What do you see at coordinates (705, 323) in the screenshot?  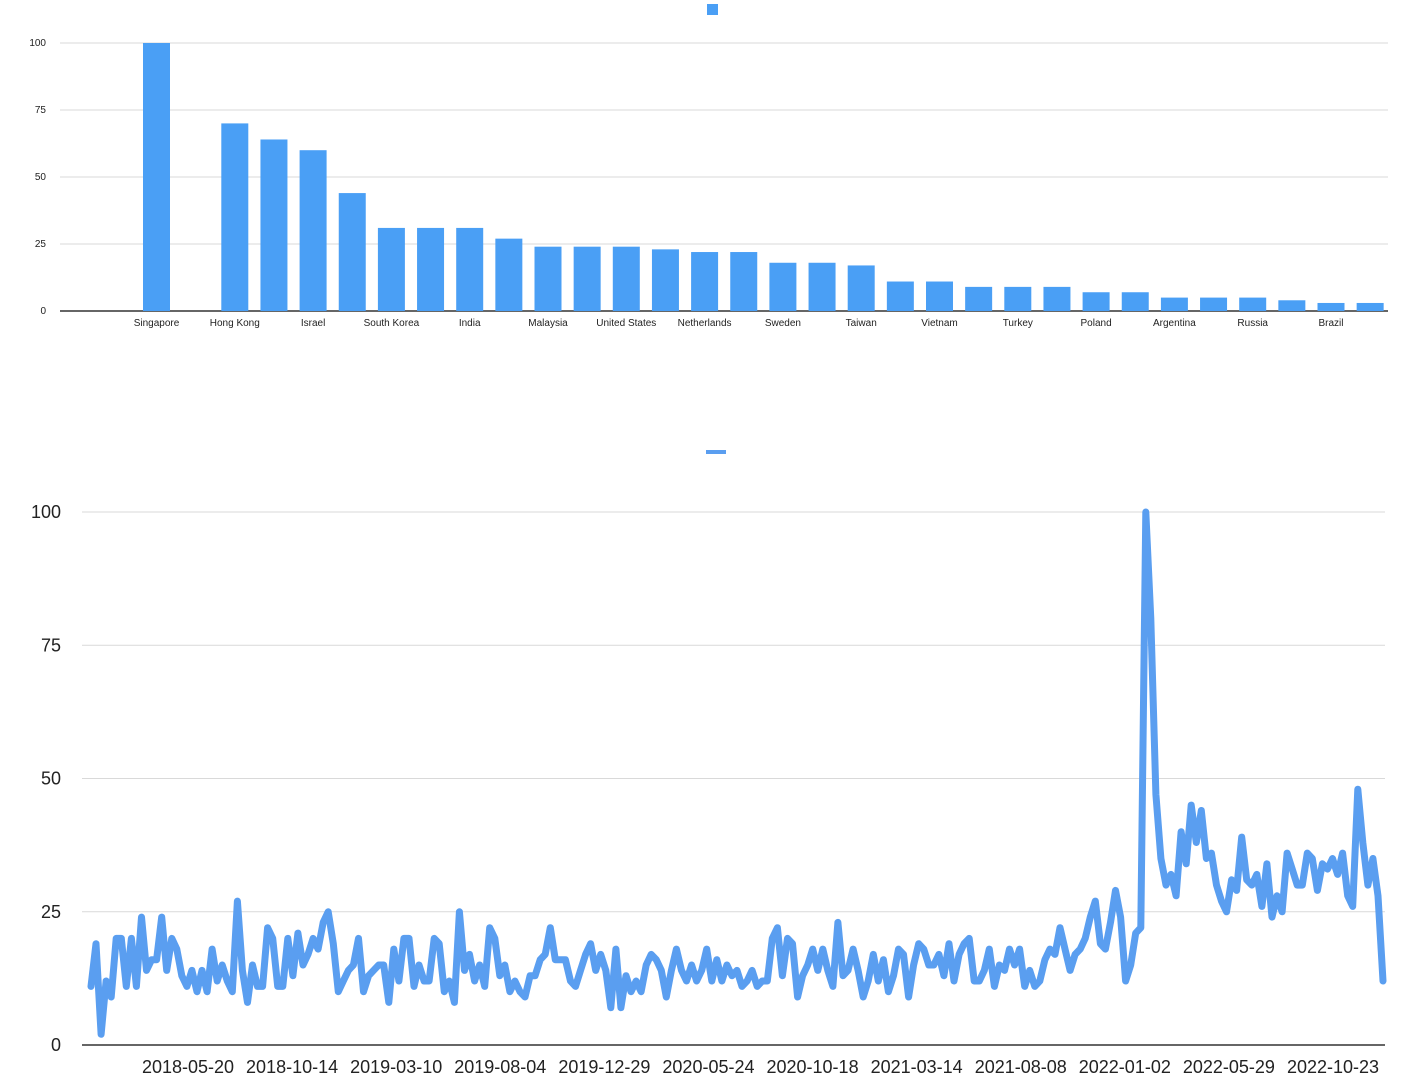 I see `x-tick-label: Netherlands` at bounding box center [705, 323].